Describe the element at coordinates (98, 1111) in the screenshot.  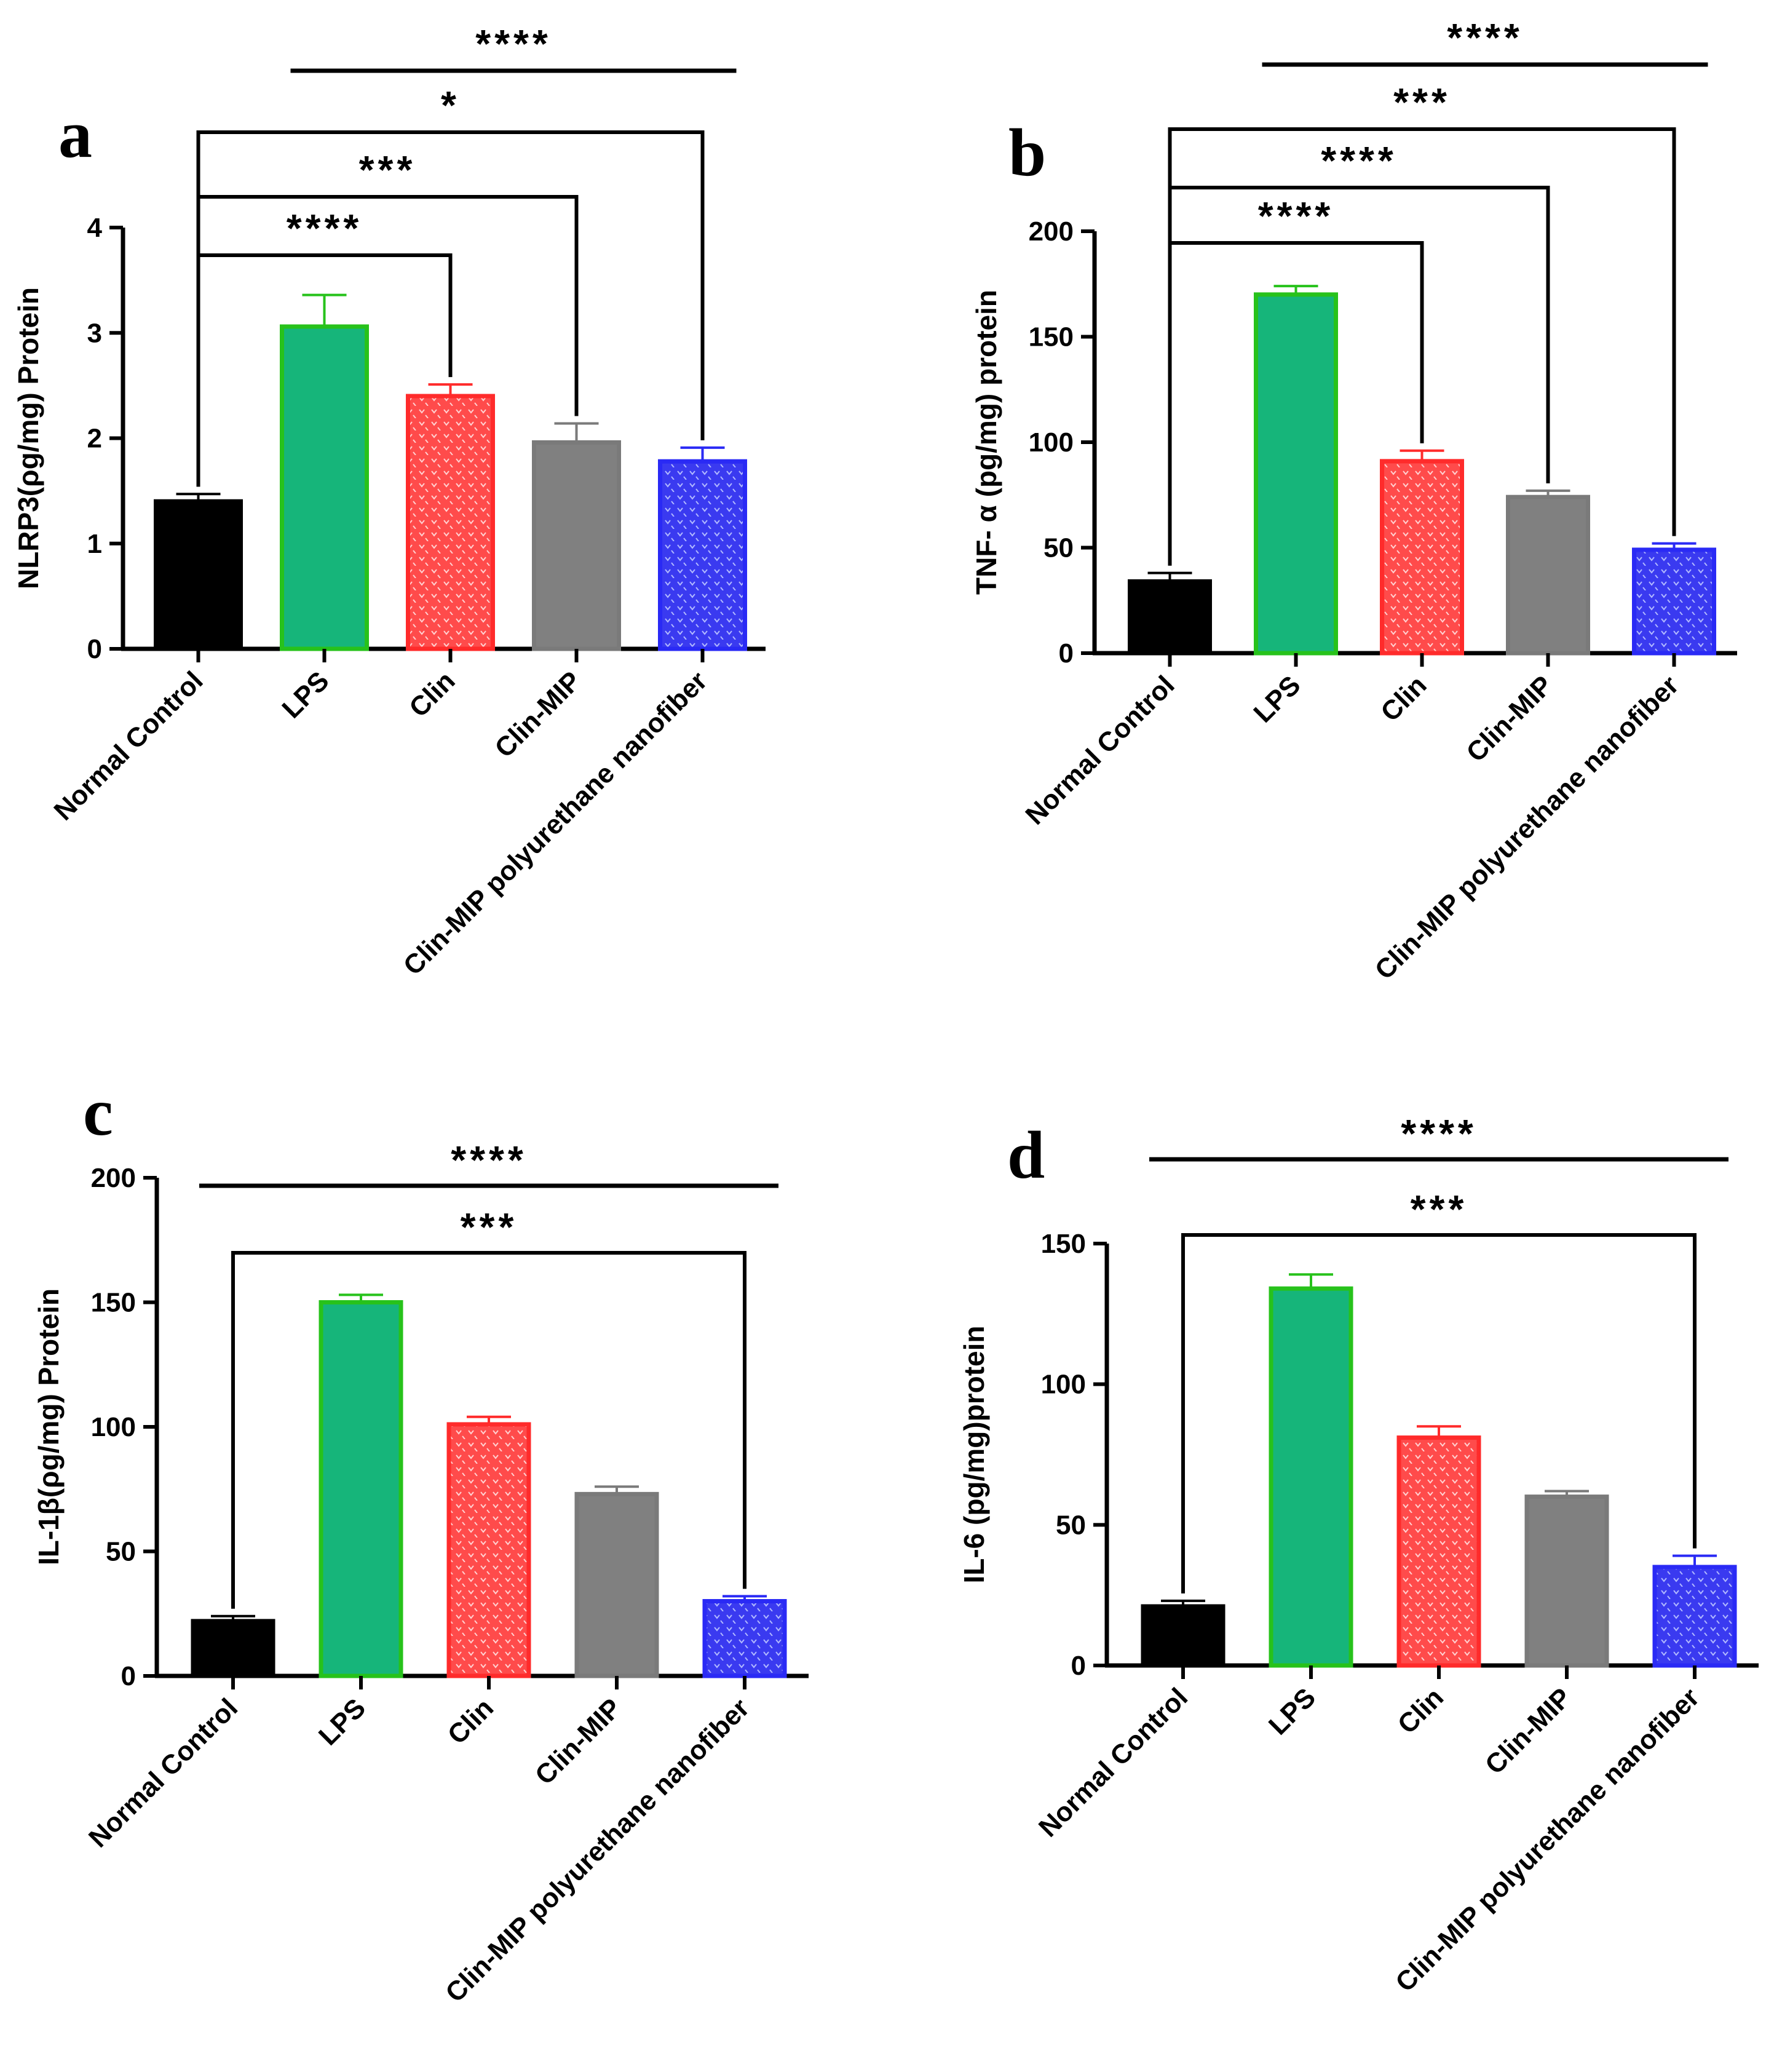
I see `panel-letter: c` at that location.